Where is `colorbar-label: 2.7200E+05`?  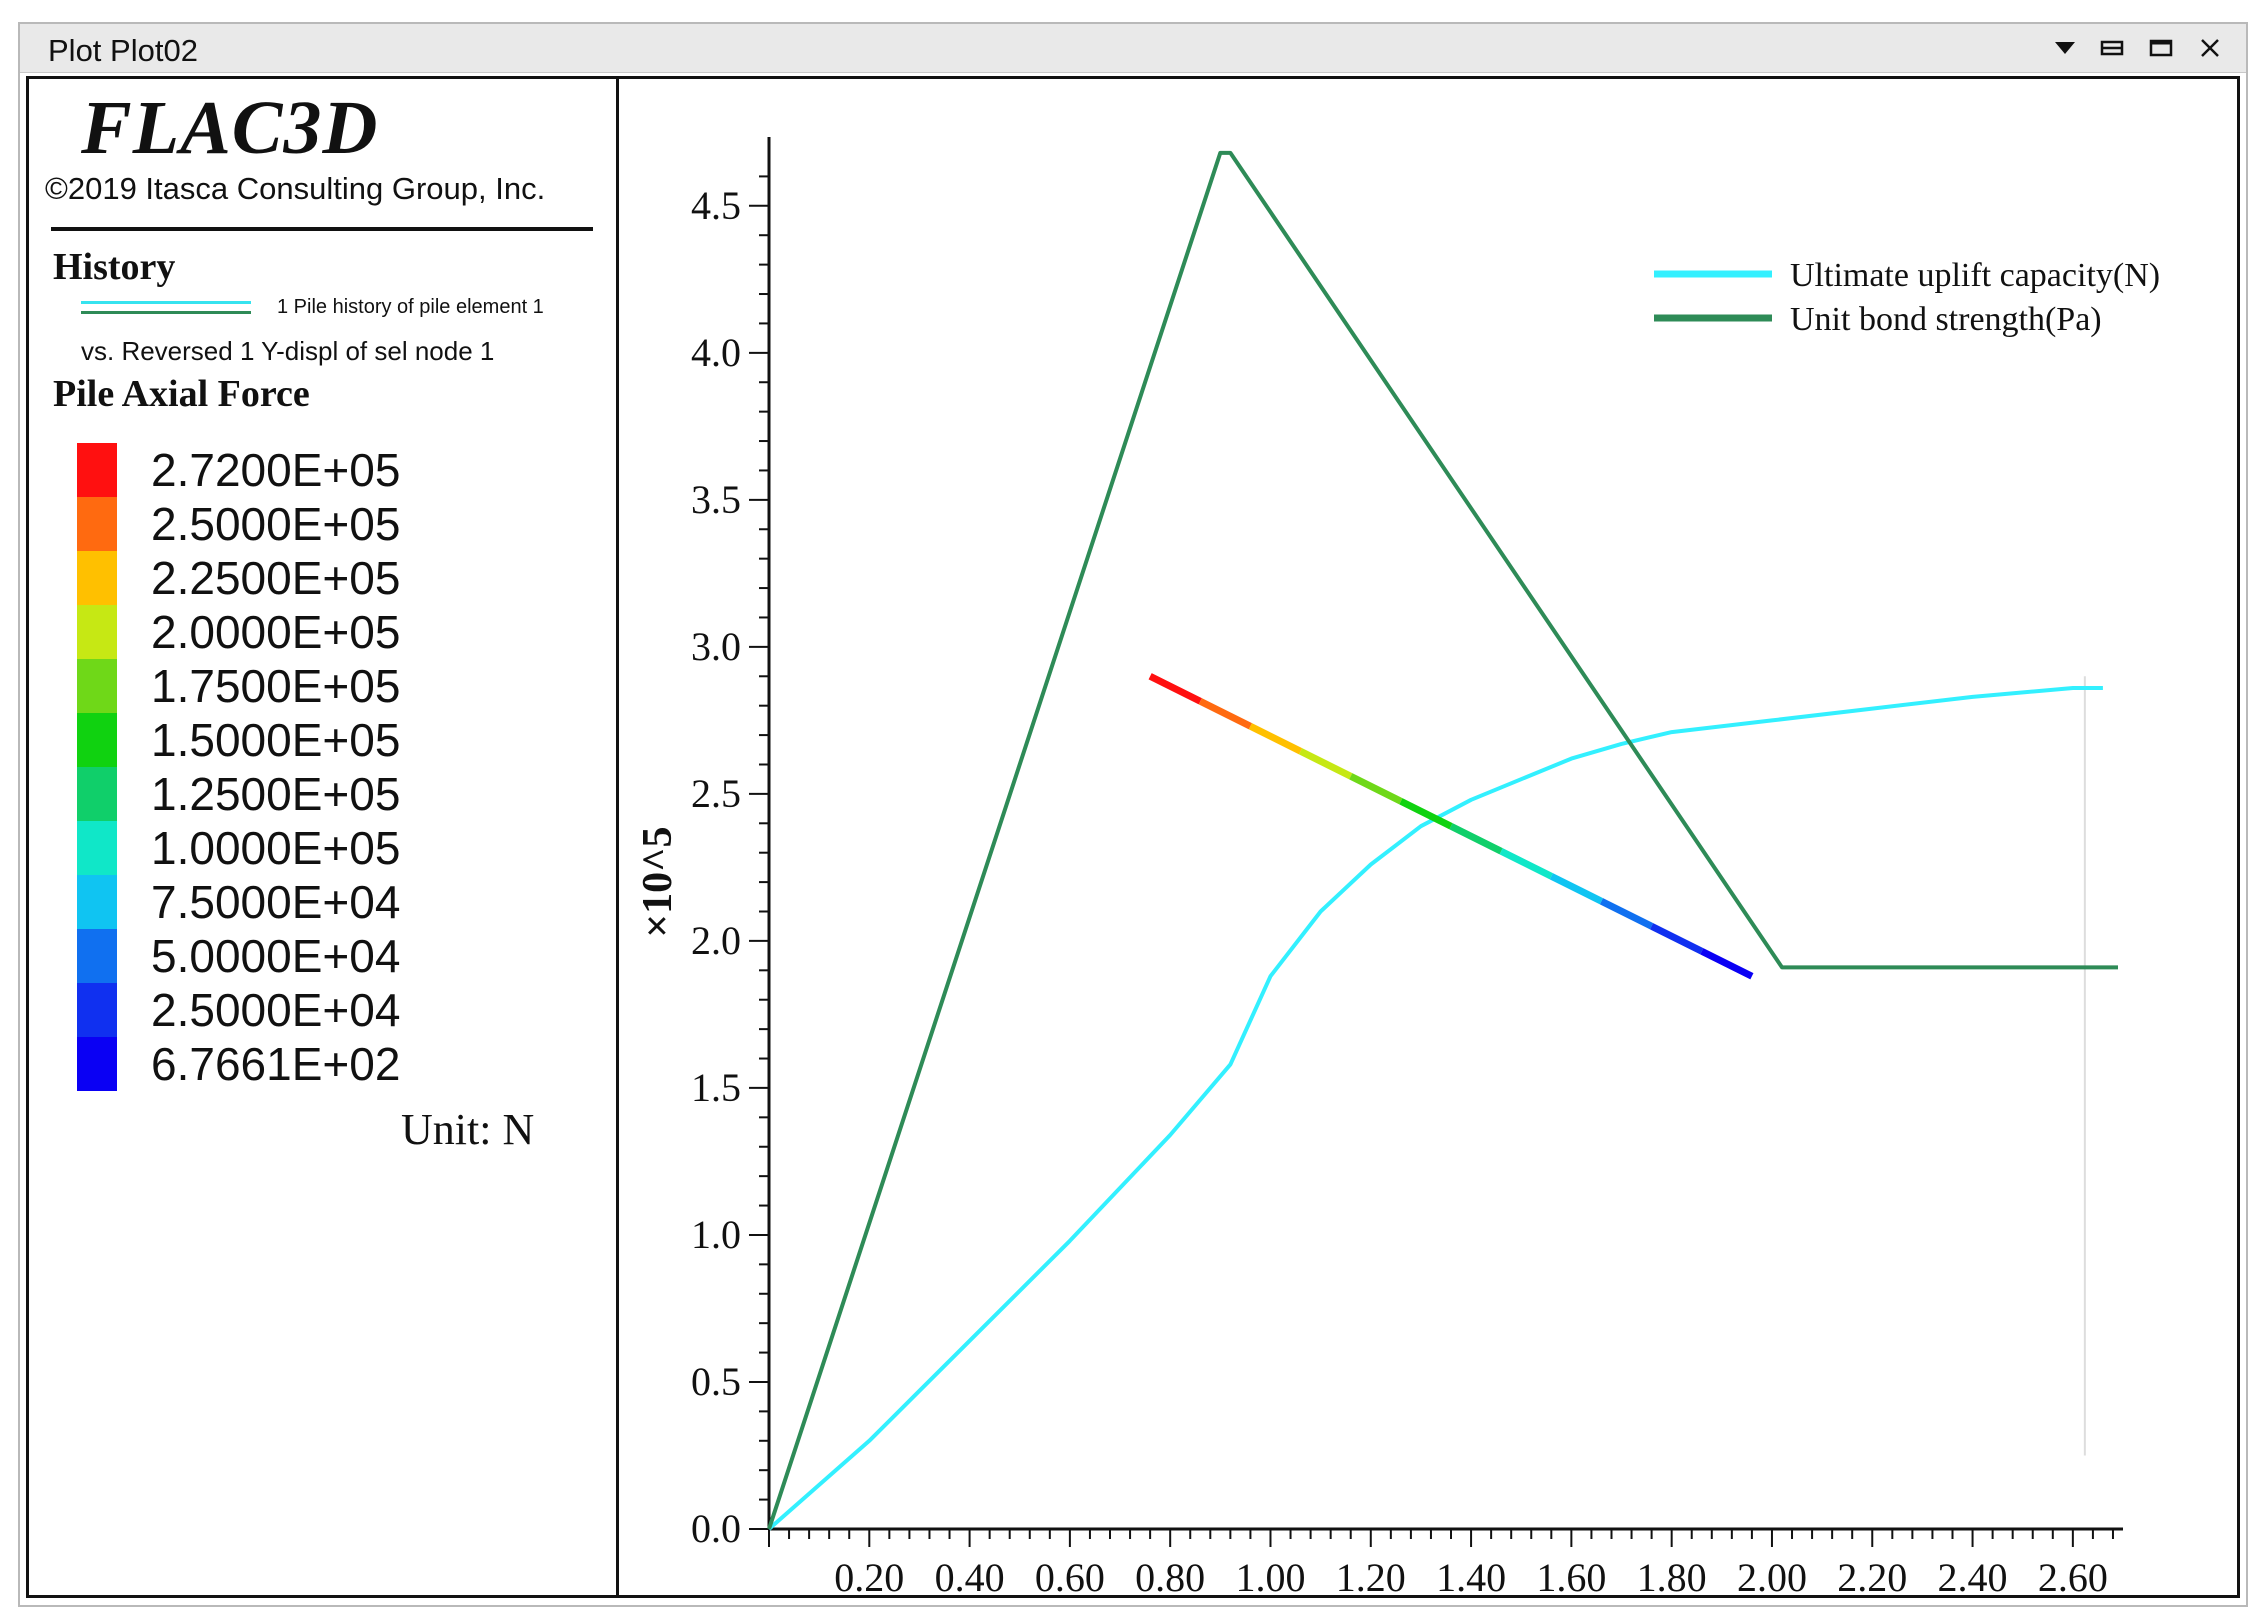 colorbar-label: 2.7200E+05 is located at coordinates (276, 470).